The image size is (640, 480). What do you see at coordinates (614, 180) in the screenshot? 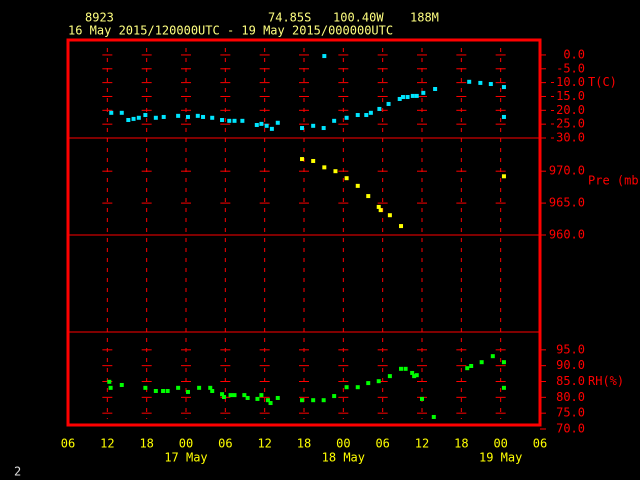
I see `axis-label: Pre (mb)` at bounding box center [614, 180].